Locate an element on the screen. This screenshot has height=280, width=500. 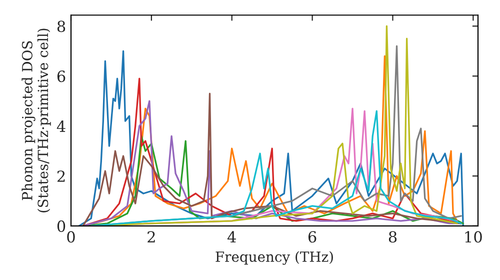
y-tick-label: 8 is located at coordinates (61, 26).